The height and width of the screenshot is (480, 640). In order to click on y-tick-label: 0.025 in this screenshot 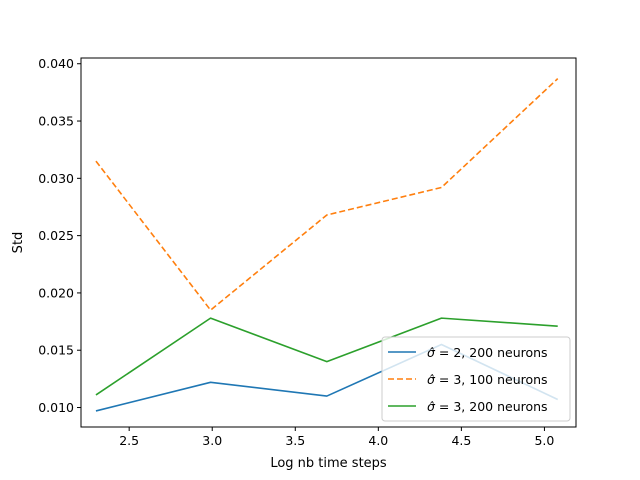, I will do `click(56, 235)`.